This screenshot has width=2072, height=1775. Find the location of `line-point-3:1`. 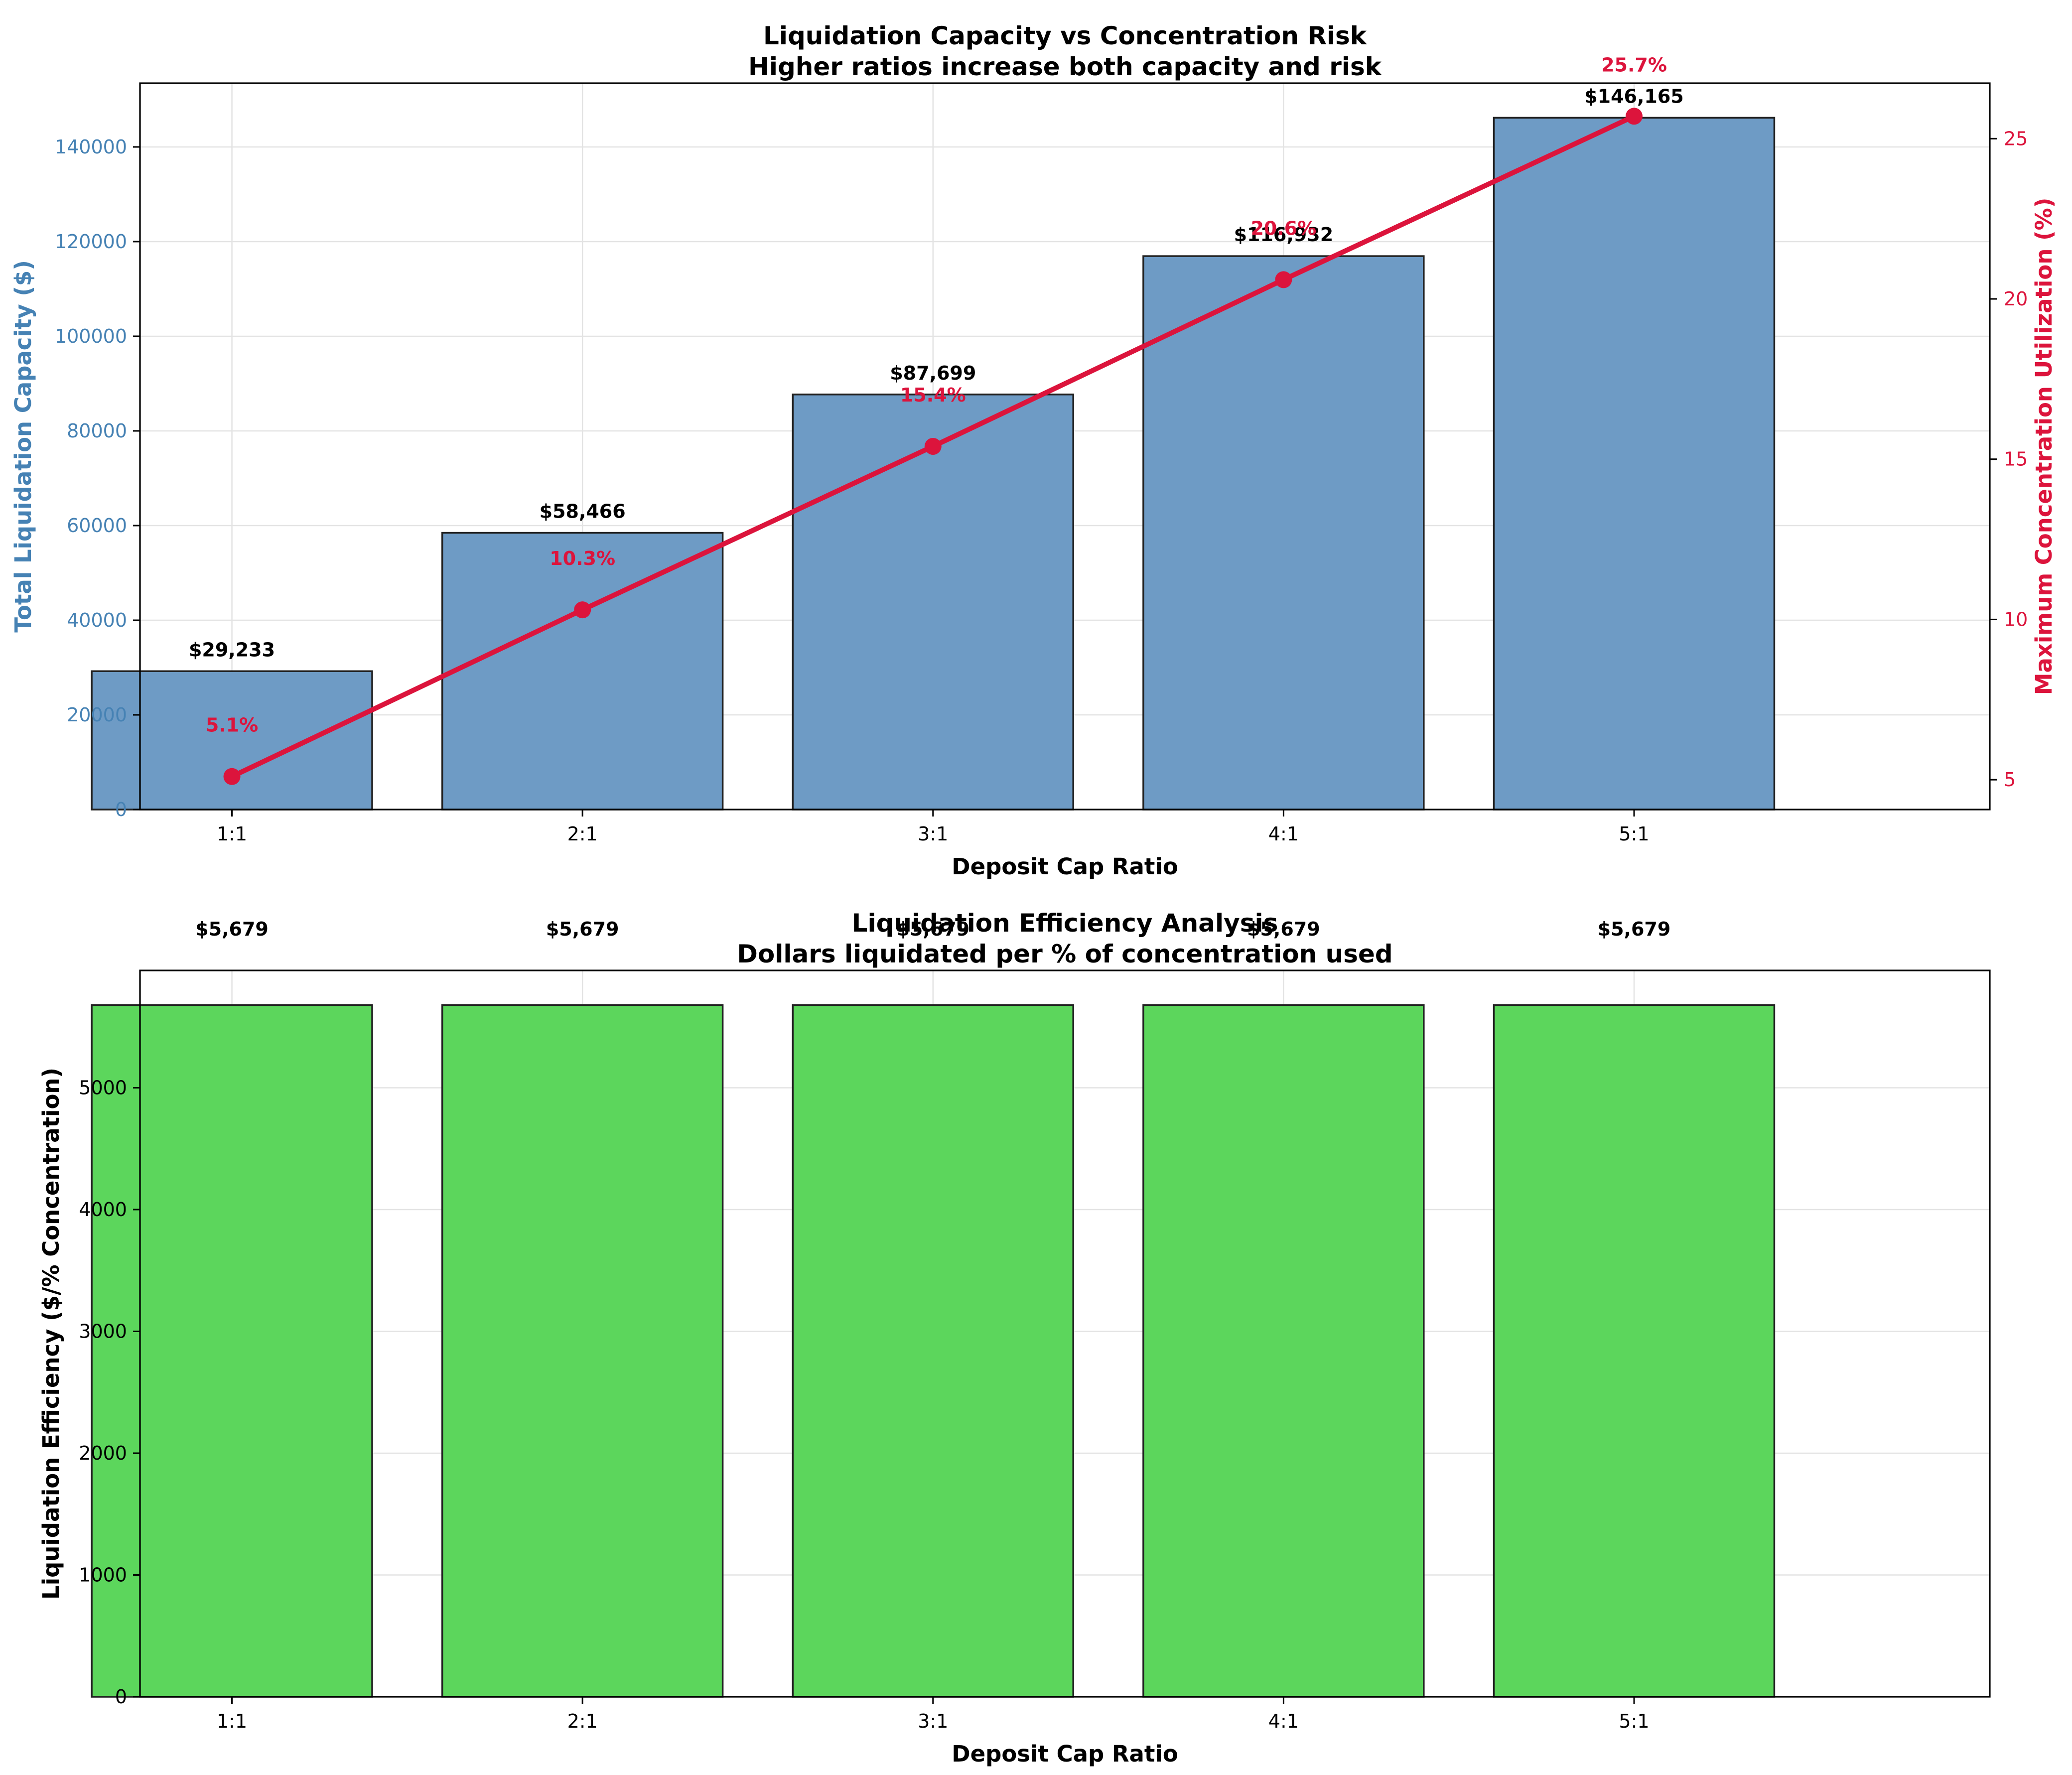

line-point-3:1 is located at coordinates (933, 446).